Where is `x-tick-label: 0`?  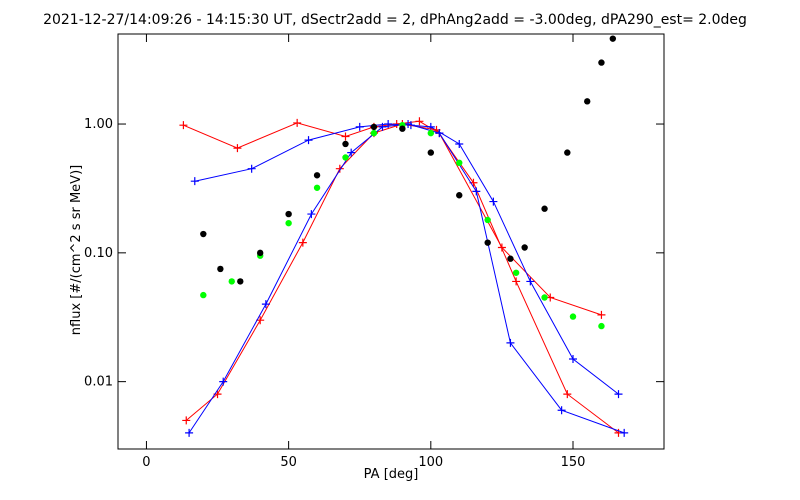 x-tick-label: 0 is located at coordinates (146, 462).